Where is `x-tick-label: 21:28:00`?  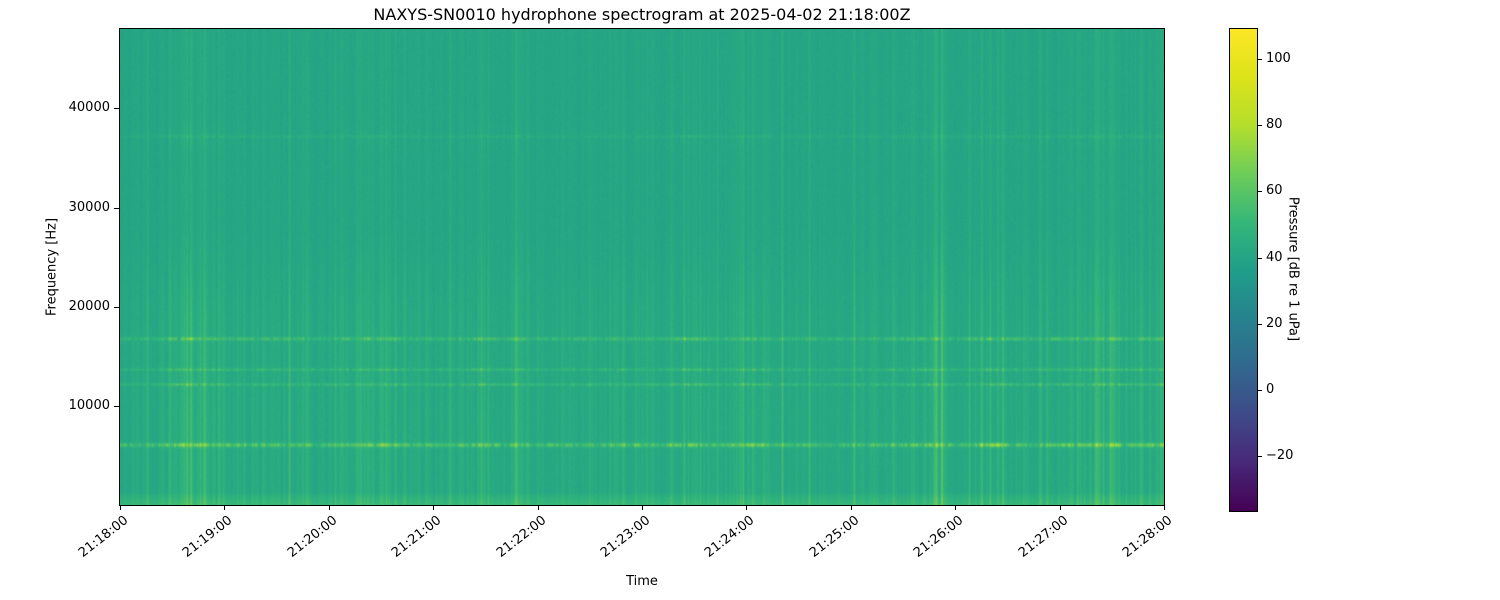
x-tick-label: 21:28:00 is located at coordinates (1147, 537).